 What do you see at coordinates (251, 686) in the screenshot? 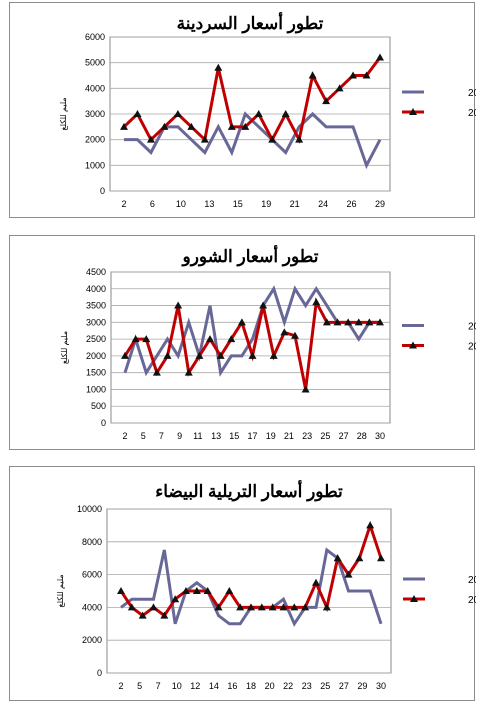
I see `x-tick-label: 18` at bounding box center [251, 686].